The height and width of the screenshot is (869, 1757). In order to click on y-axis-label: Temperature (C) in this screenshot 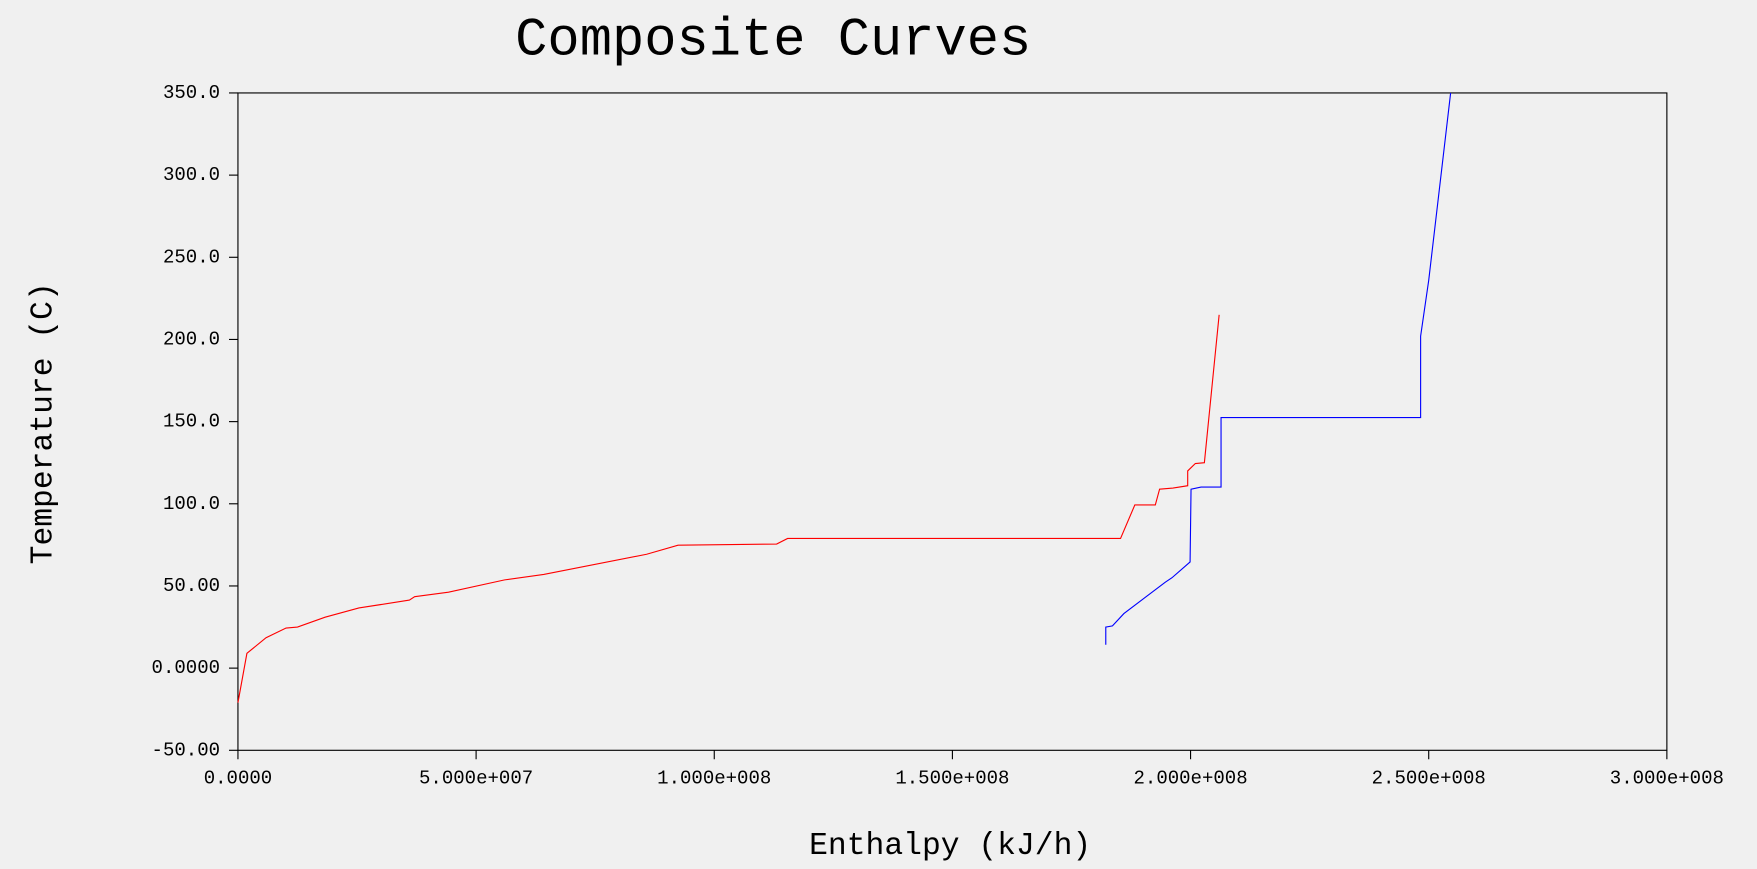, I will do `click(43, 423)`.